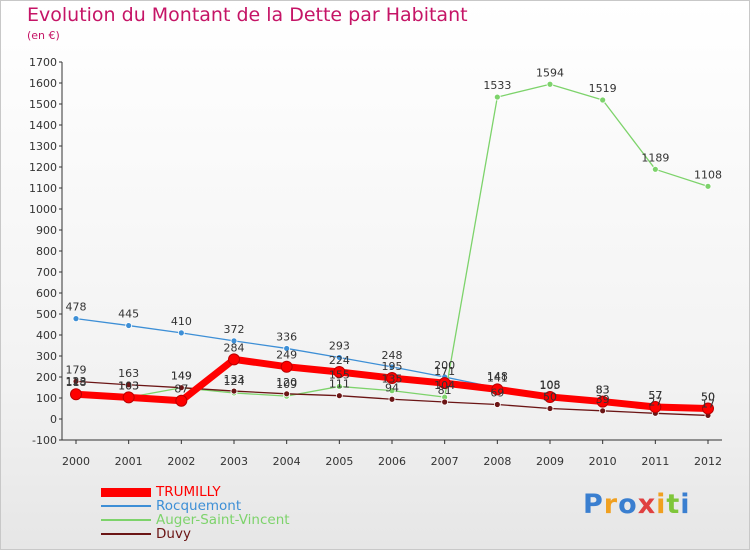  I want to click on data-label: 249, so click(286, 355).